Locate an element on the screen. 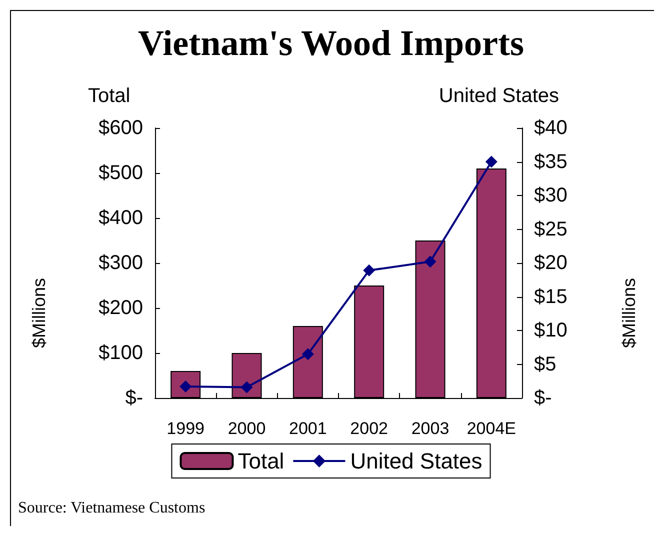 This screenshot has width=662, height=534. y-tick-label: $600 is located at coordinates (120, 128).